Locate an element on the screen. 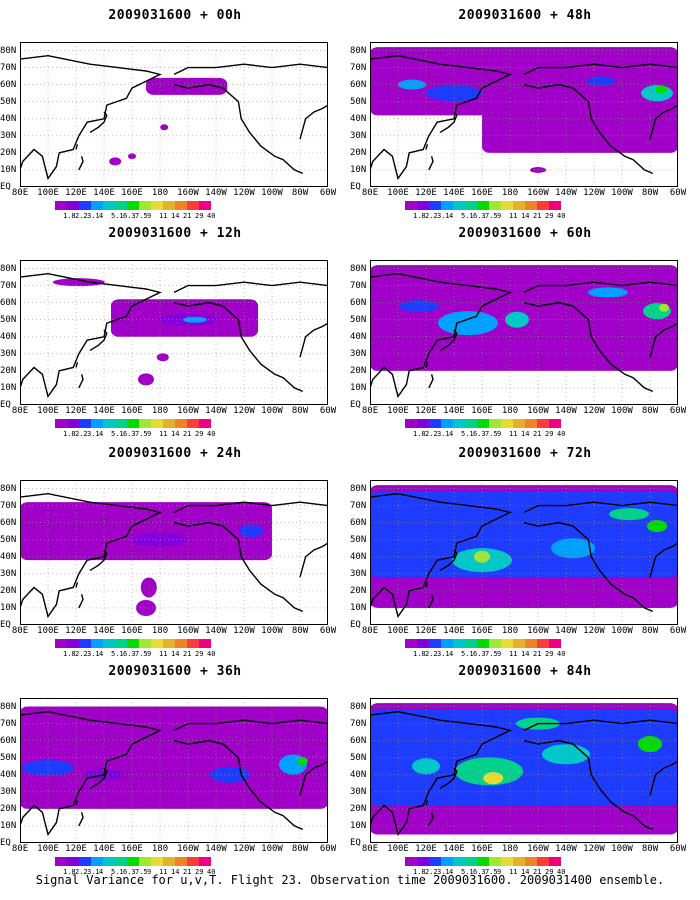 The image size is (700, 900). lon-tick-label: 160E is located at coordinates (482, 849).